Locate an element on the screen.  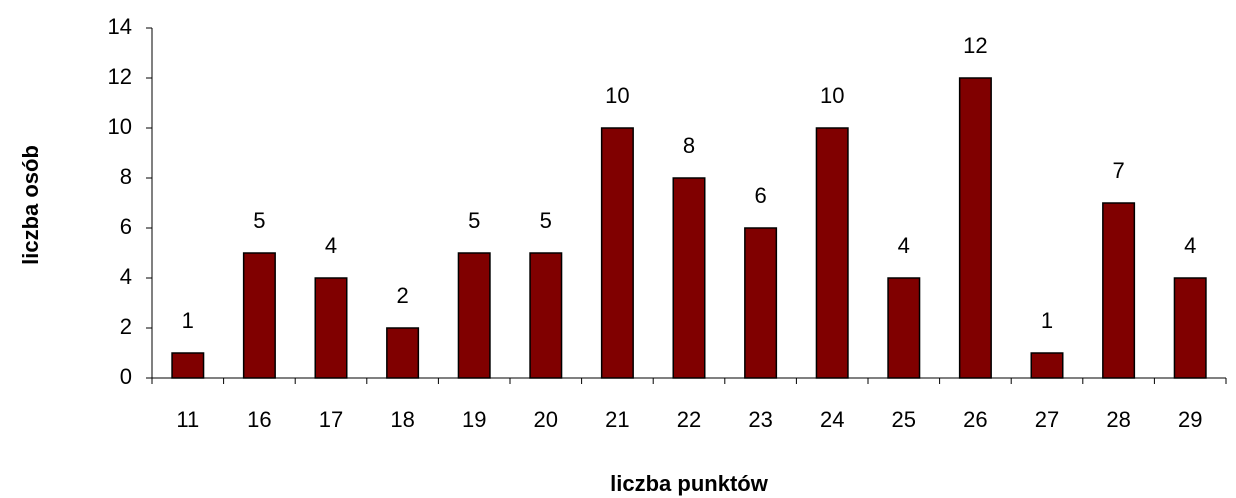
data-label: 8 is located at coordinates (689, 145).